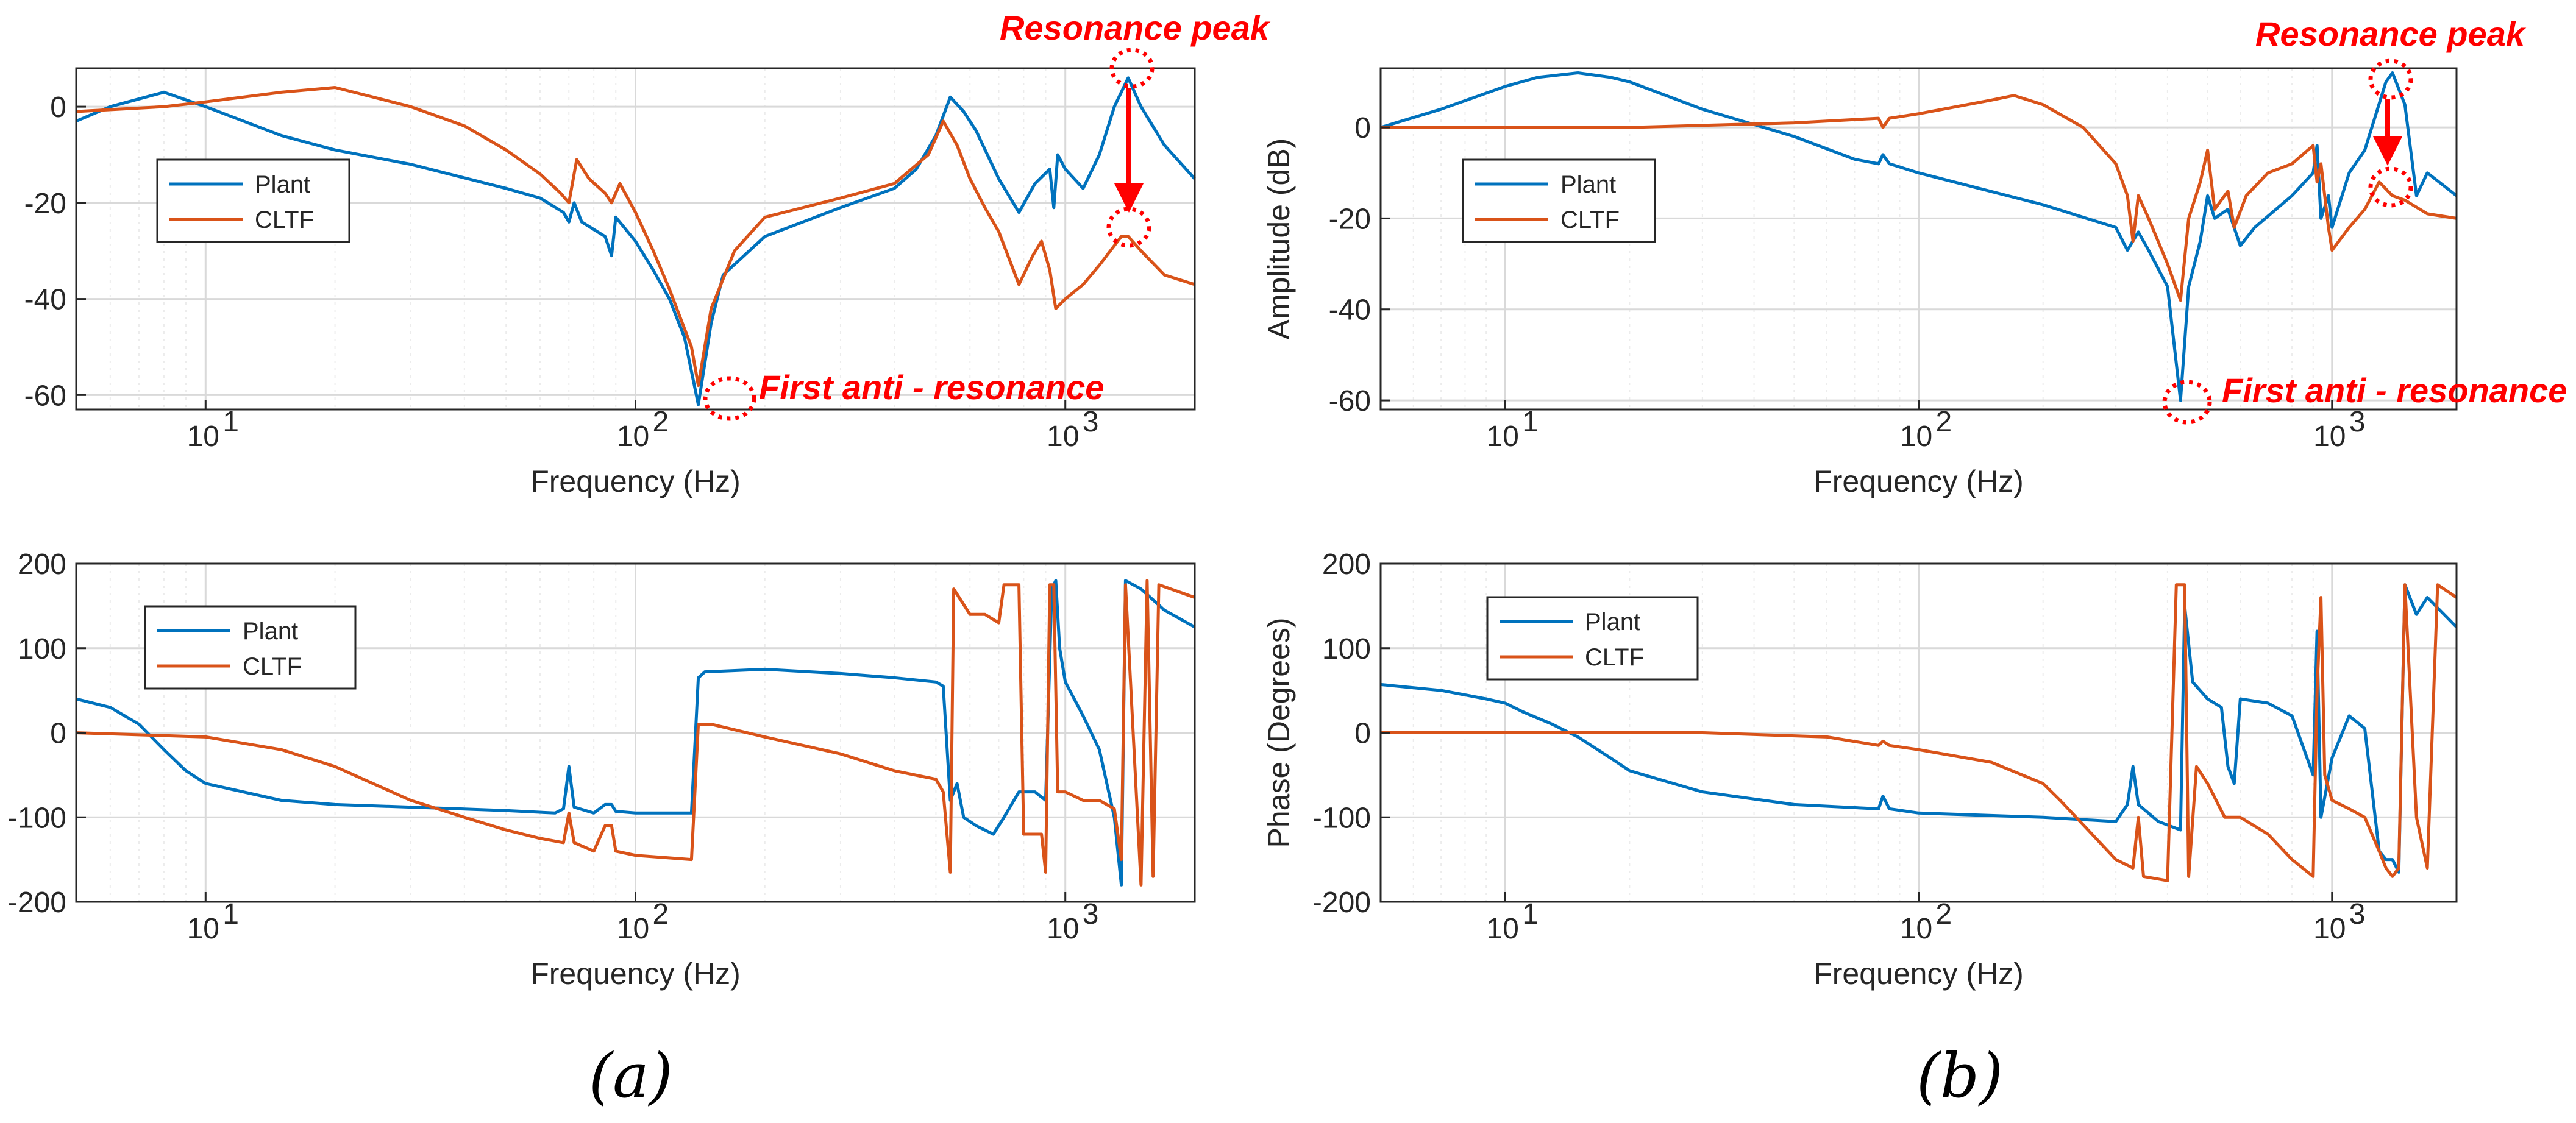  I want to click on y-axis-label: Amplitude (dB), so click(1279, 239).